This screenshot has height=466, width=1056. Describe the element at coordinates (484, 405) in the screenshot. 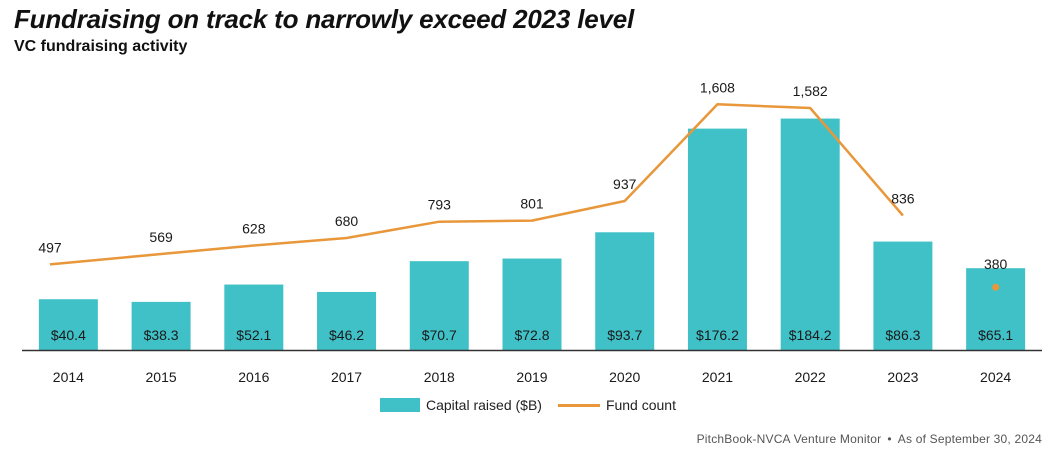

I see `legend-bar-label: Capital raised ($B)` at that location.